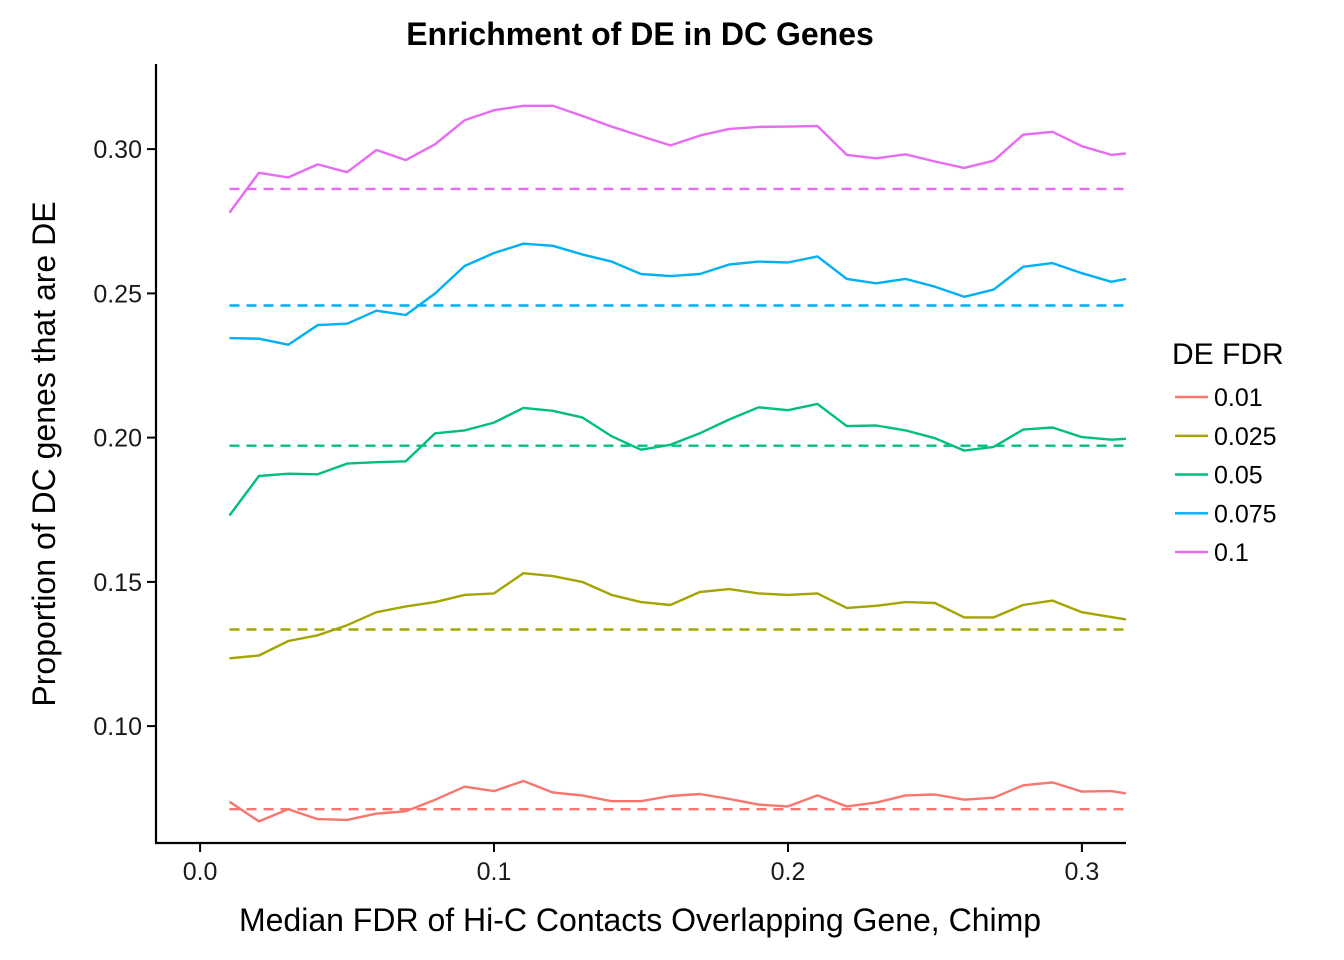  Describe the element at coordinates (117, 150) in the screenshot. I see `y-tick-label: 0.30` at that location.